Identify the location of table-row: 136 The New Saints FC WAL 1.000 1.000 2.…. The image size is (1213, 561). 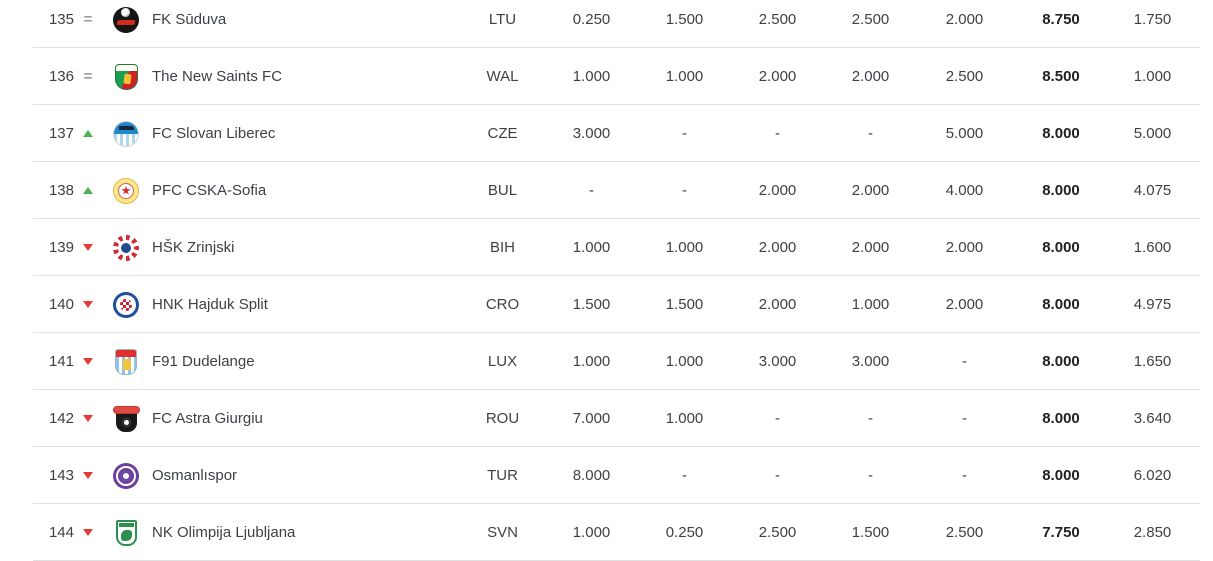
(606, 76).